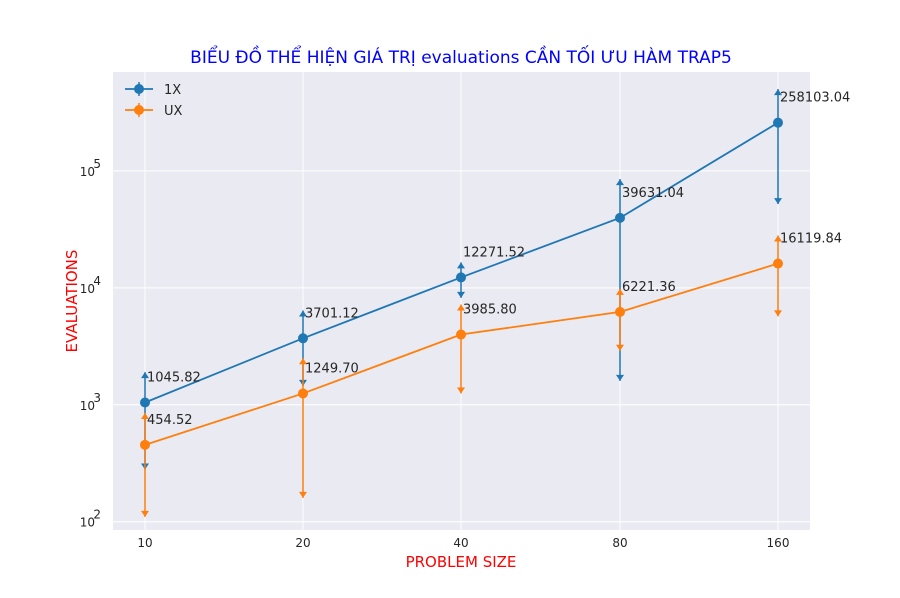  Describe the element at coordinates (619, 543) in the screenshot. I see `x-tick-label: 80` at that location.